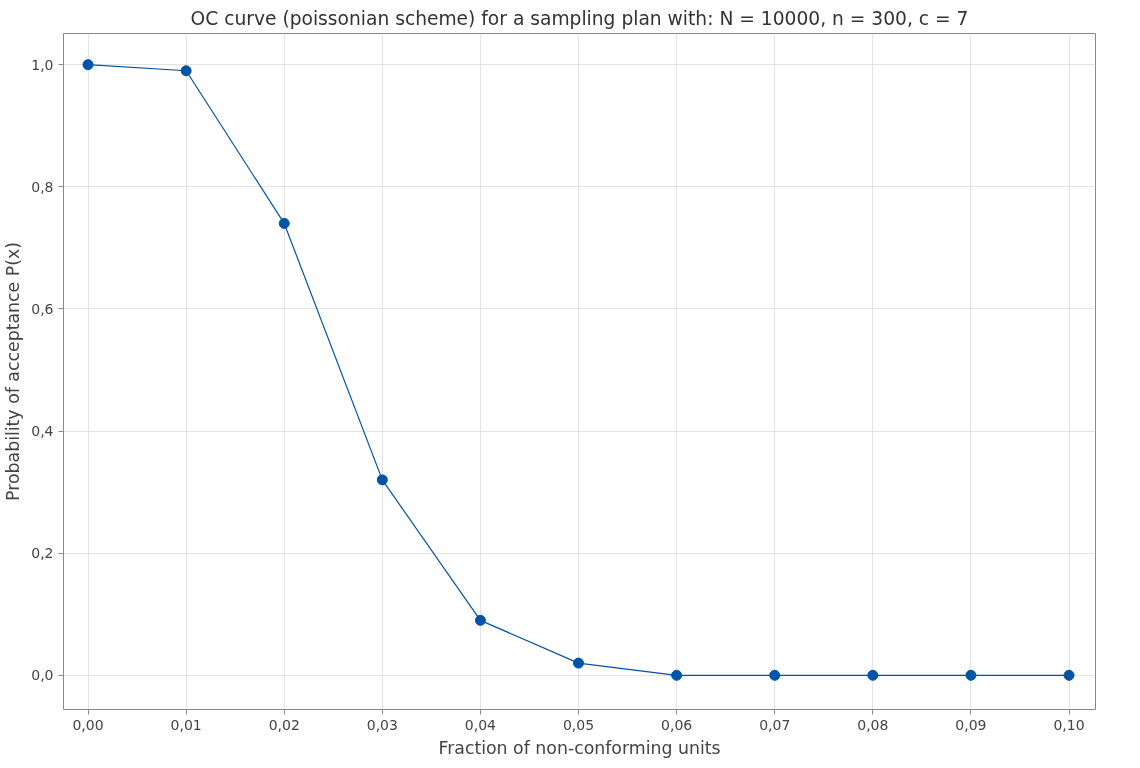  I want to click on x-tick-label: 0,01, so click(186, 724).